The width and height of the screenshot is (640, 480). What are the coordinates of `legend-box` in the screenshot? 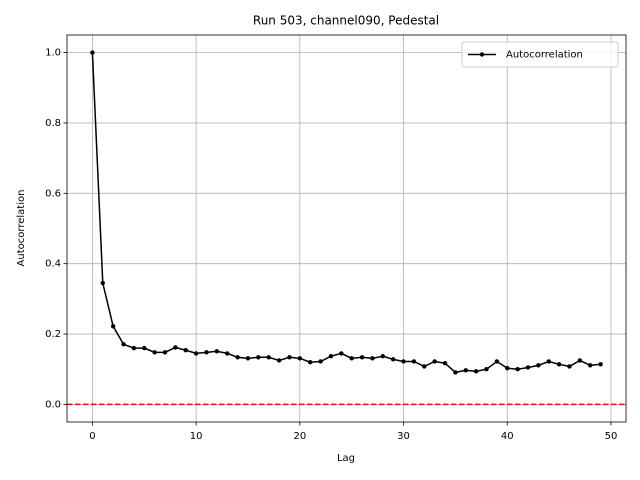 It's located at (540, 54).